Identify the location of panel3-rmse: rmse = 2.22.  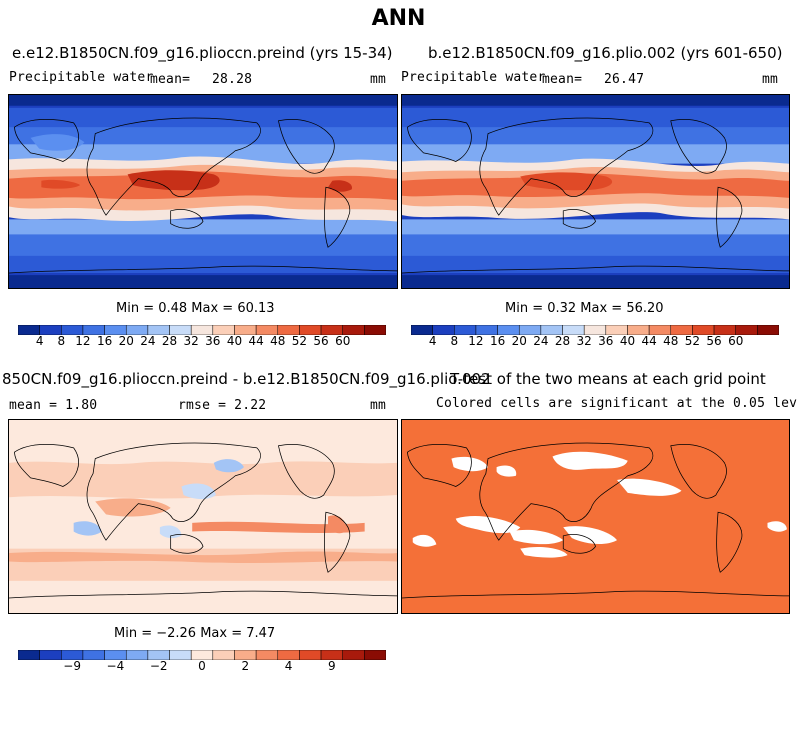
(222, 405).